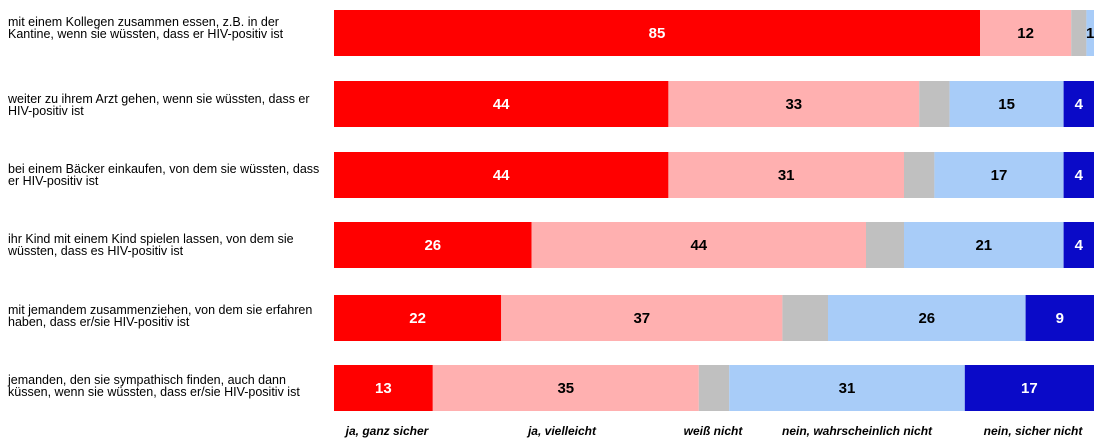 This screenshot has height=438, width=1094. I want to click on data-label: 9, so click(1060, 318).